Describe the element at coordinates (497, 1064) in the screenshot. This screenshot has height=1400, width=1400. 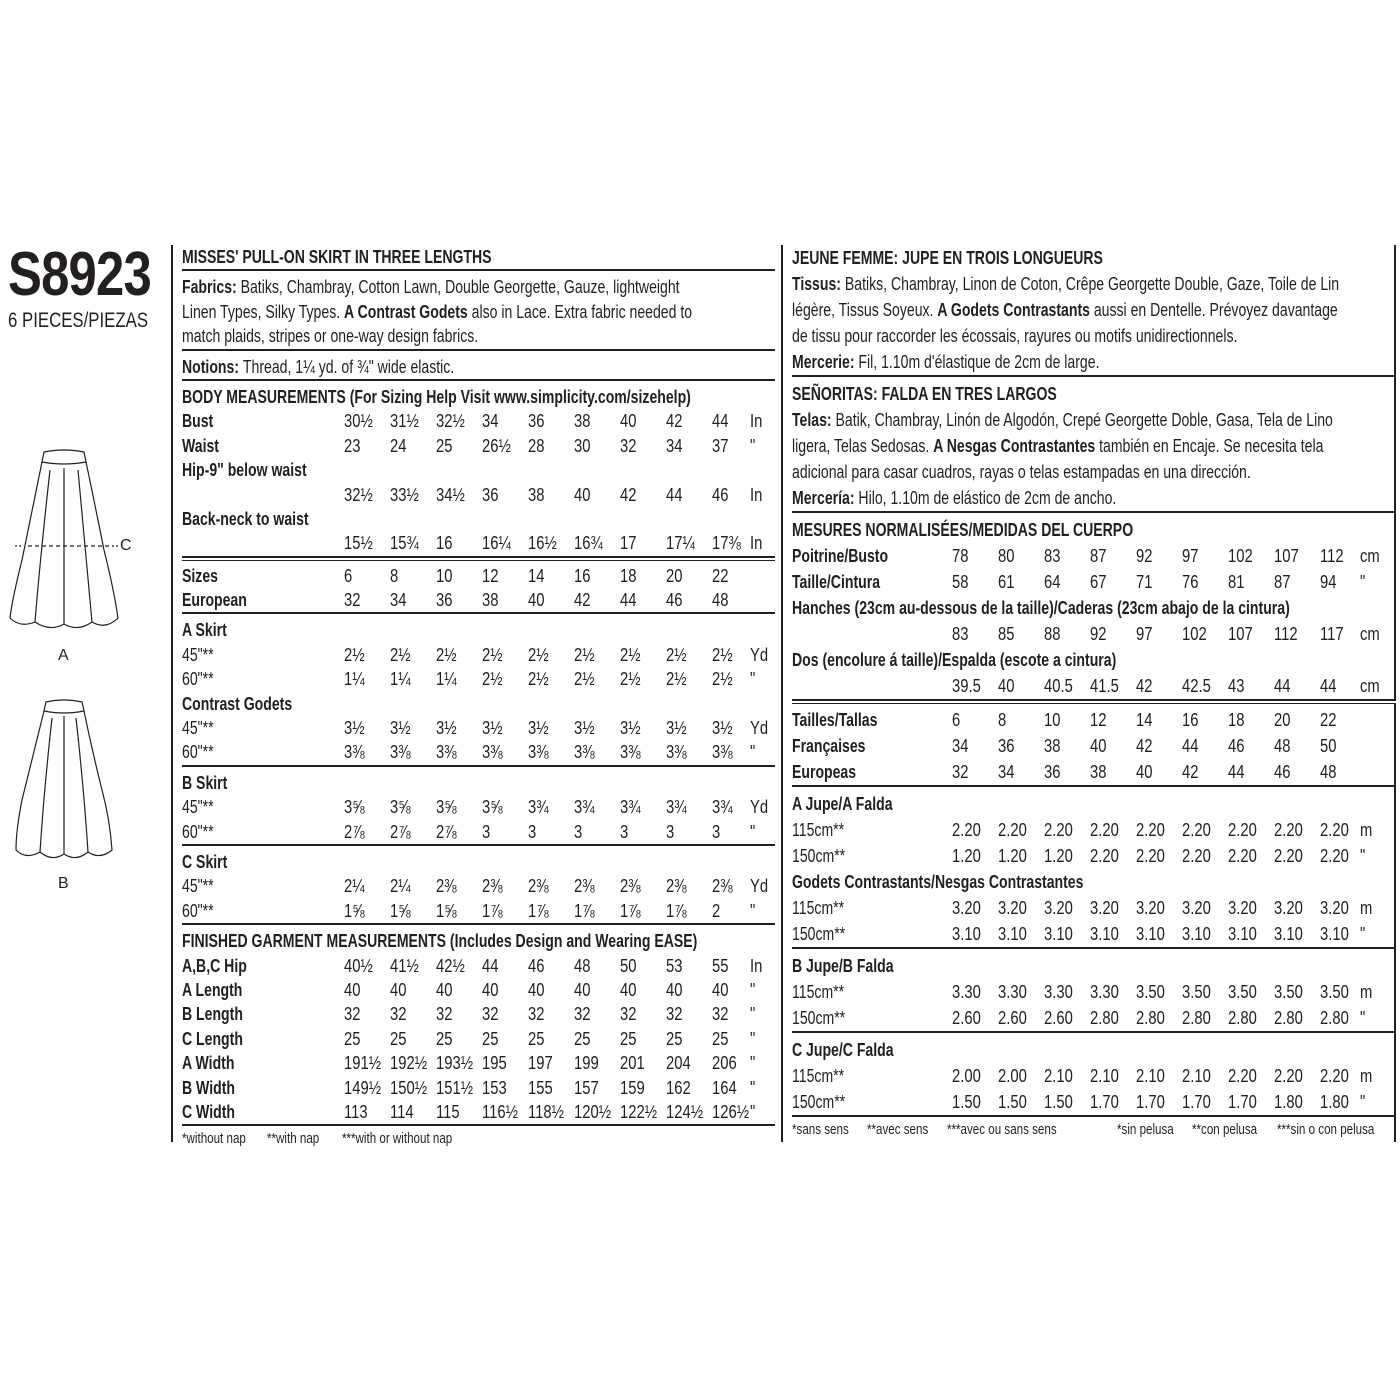
I see `table-cell: 195` at that location.